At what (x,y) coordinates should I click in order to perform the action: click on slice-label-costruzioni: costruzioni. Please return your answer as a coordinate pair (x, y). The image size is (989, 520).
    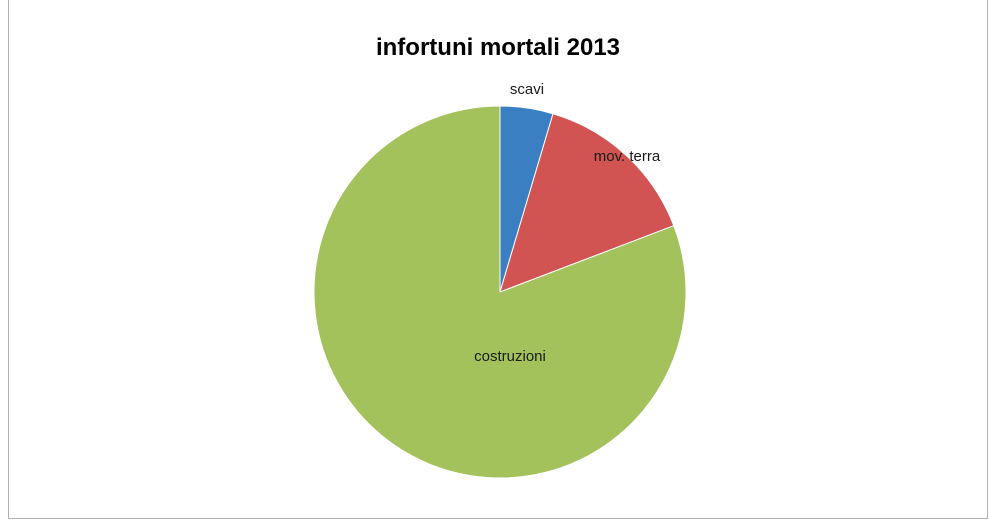
    Looking at the image, I should click on (510, 356).